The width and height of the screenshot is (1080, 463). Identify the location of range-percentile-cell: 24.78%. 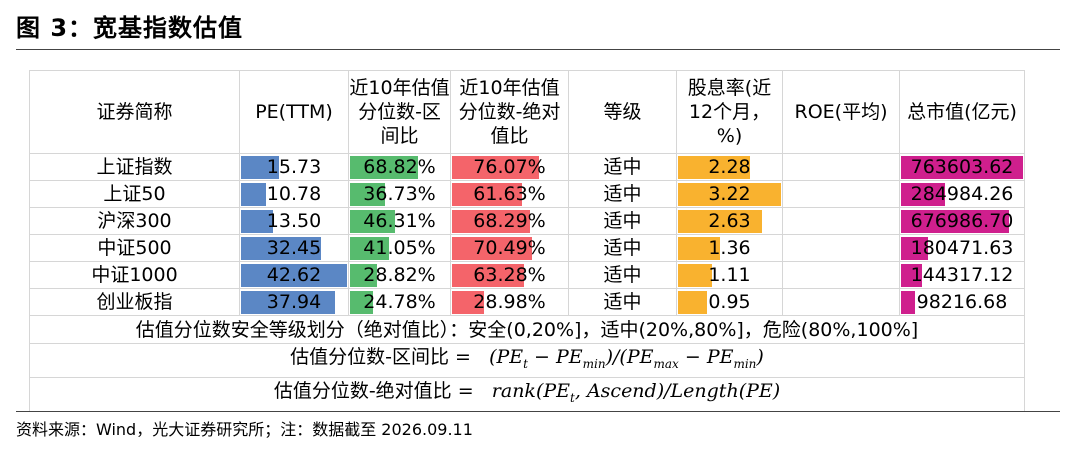
(399, 302).